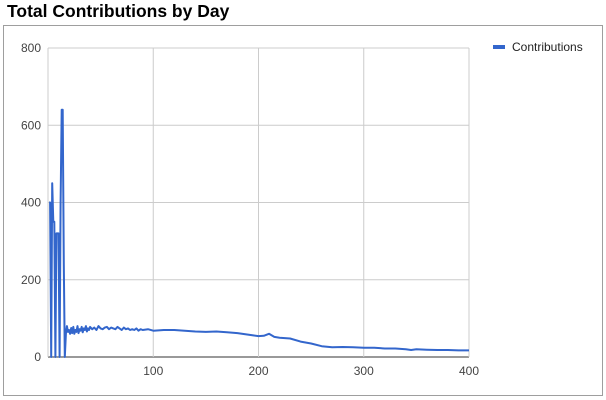  Describe the element at coordinates (258, 371) in the screenshot. I see `x-tick-label: 200` at that location.